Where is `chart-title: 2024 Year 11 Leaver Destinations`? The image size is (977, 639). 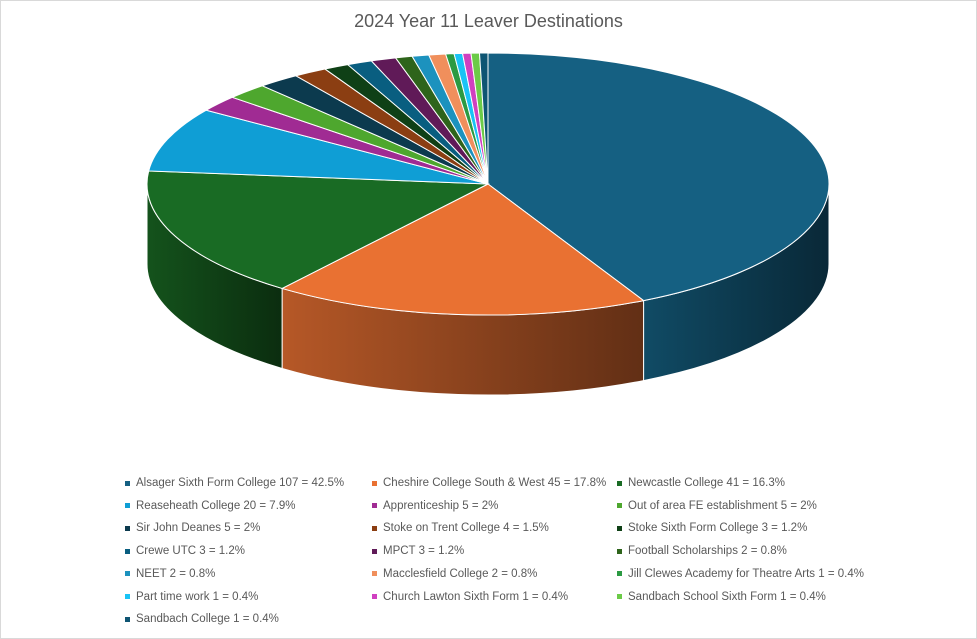 chart-title: 2024 Year 11 Leaver Destinations is located at coordinates (488, 21).